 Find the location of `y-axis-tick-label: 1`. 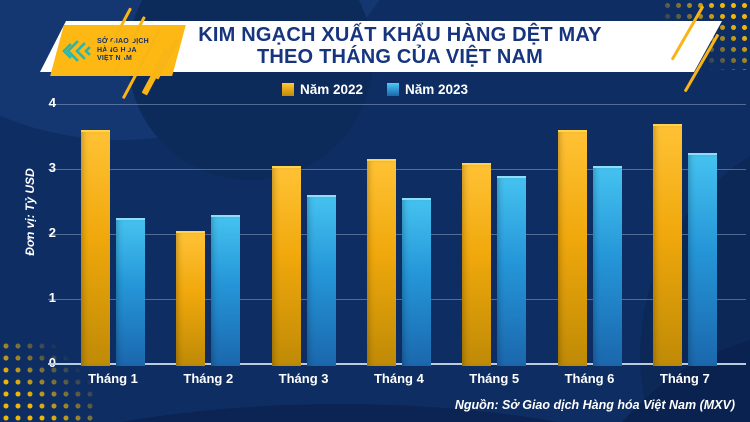

y-axis-tick-label: 1 is located at coordinates (52, 297).